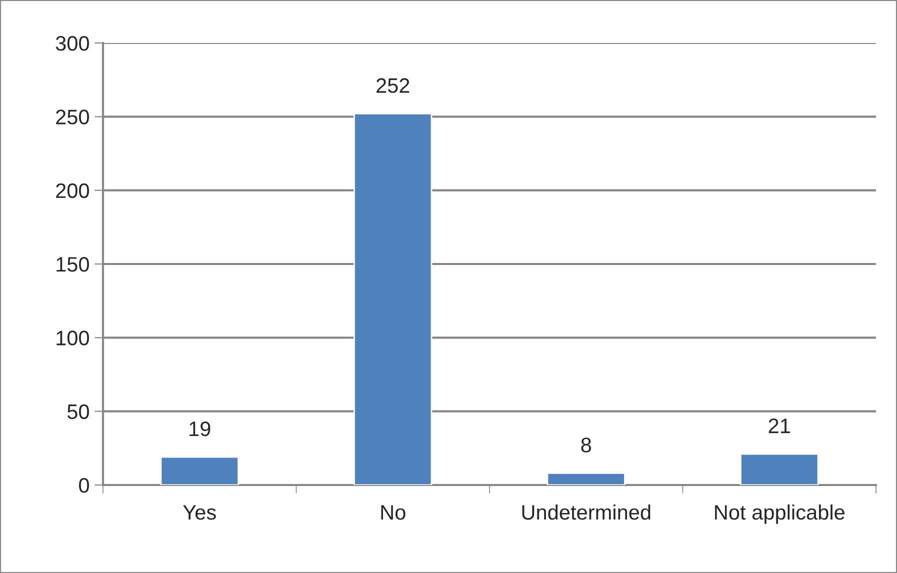 The height and width of the screenshot is (573, 897). I want to click on data-label: 19, so click(200, 428).